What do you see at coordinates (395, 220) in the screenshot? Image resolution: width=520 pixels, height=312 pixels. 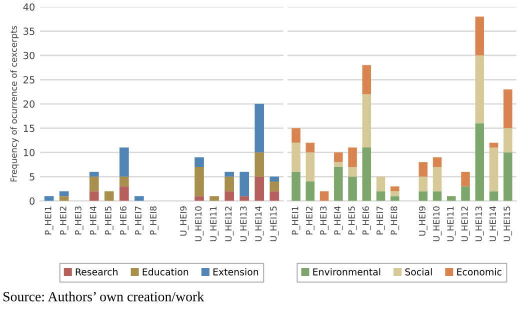 I see `x-tick-label: P_HEI8` at bounding box center [395, 220].